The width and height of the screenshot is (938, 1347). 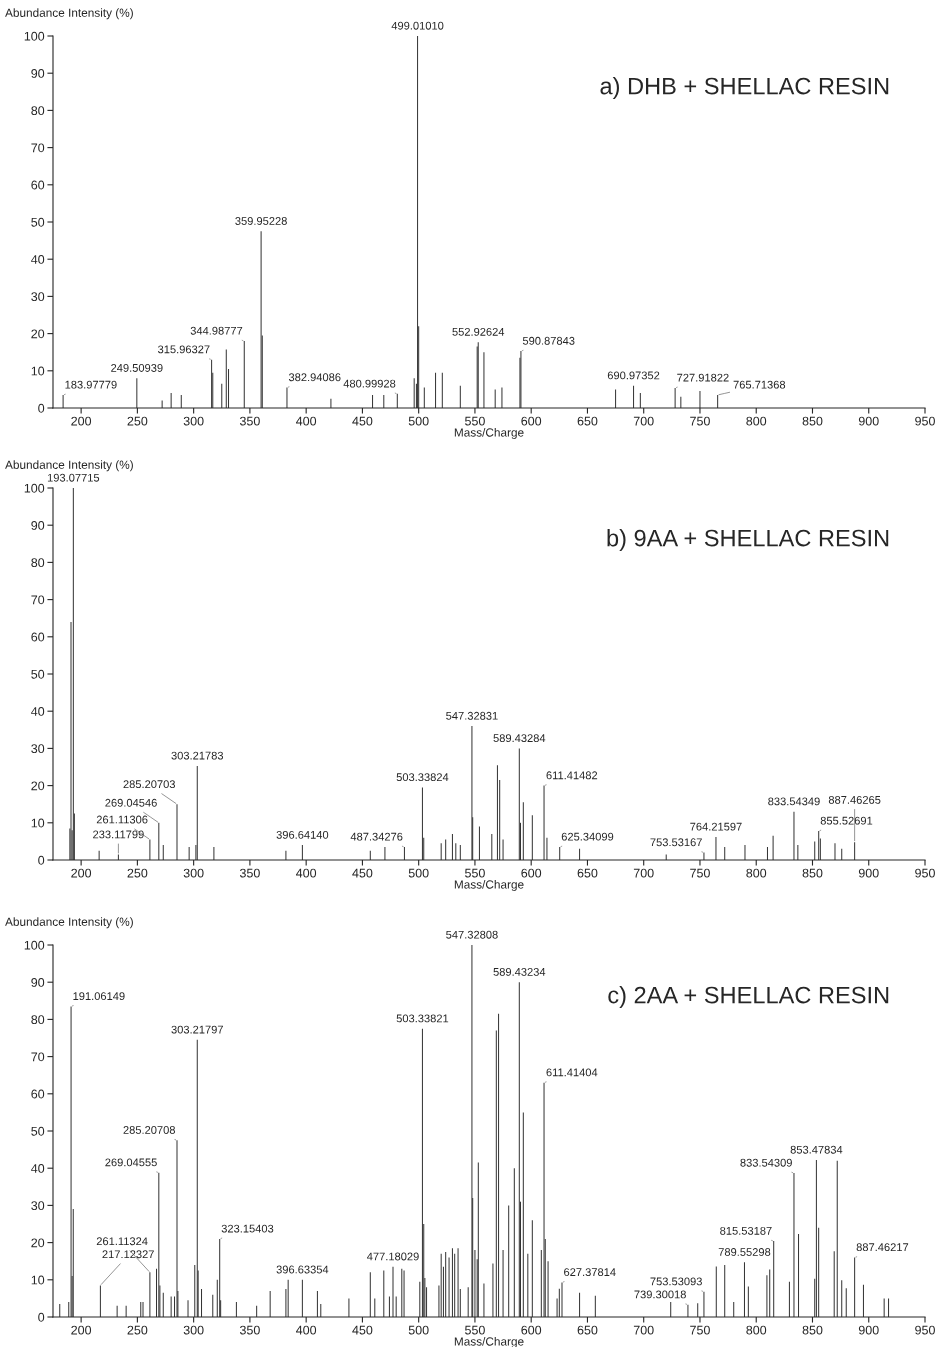 What do you see at coordinates (376, 836) in the screenshot?
I see `annotation: 487.34276` at bounding box center [376, 836].